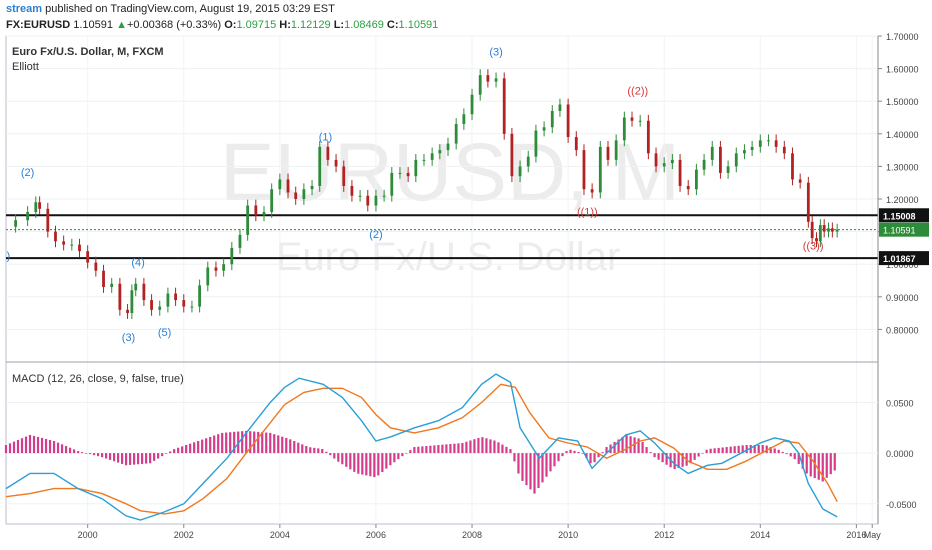 This screenshot has width=932, height=550. What do you see at coordinates (25, 67) in the screenshot?
I see `study-label: Elliott` at bounding box center [25, 67].